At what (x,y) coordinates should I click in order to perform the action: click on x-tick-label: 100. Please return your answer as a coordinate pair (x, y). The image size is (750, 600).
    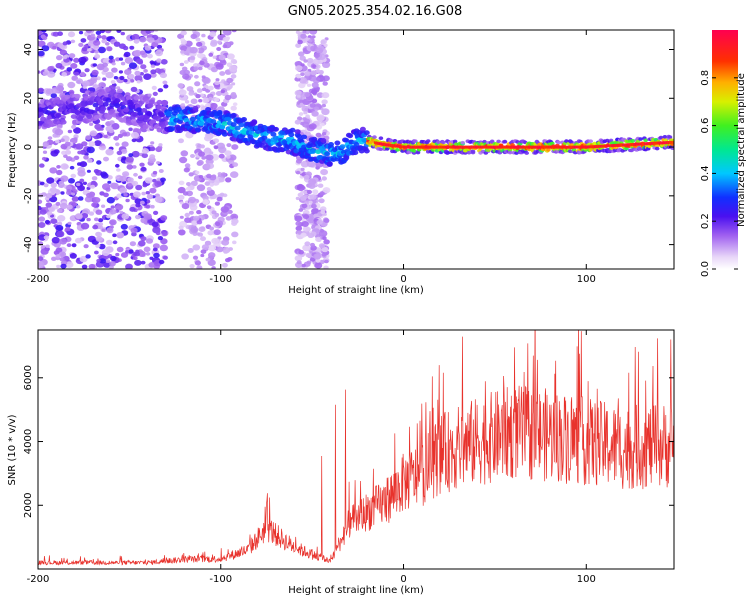
    Looking at the image, I should click on (586, 579).